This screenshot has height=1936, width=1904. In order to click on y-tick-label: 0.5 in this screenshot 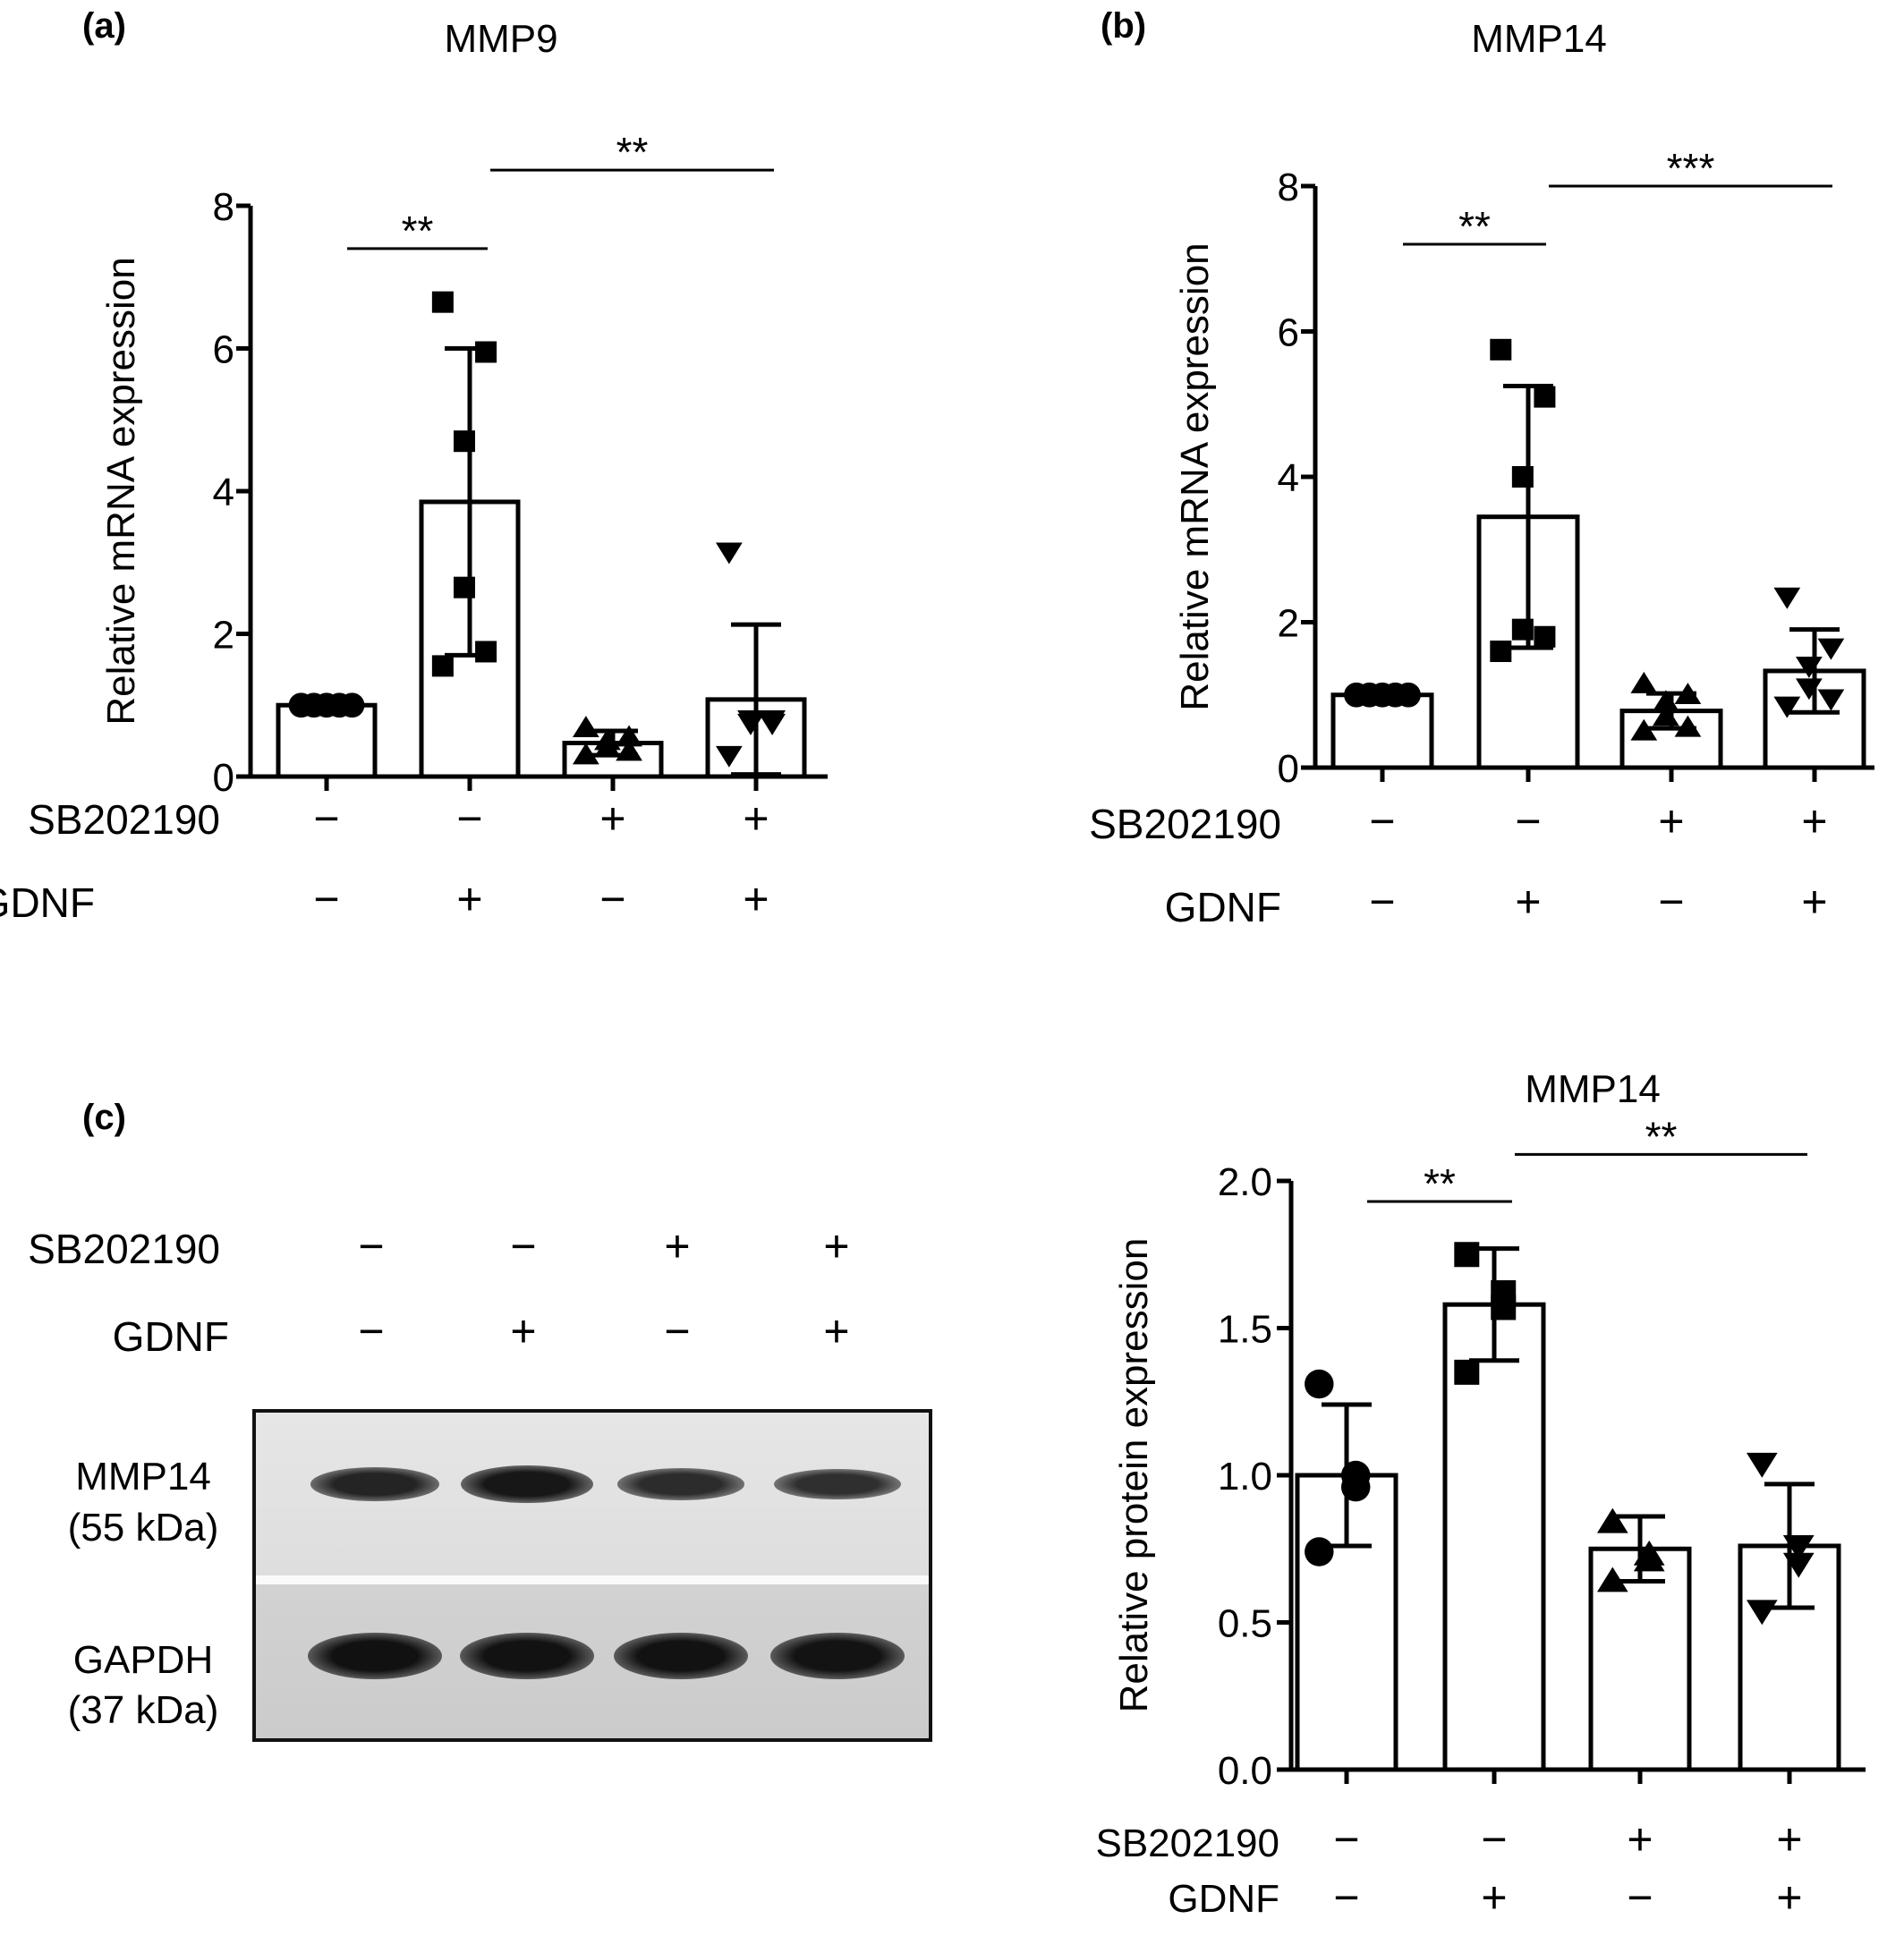, I will do `click(1245, 1624)`.